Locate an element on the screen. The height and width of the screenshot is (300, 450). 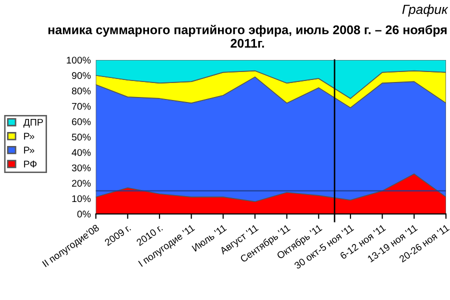
y-tick-label: 0% is located at coordinates (84, 214).